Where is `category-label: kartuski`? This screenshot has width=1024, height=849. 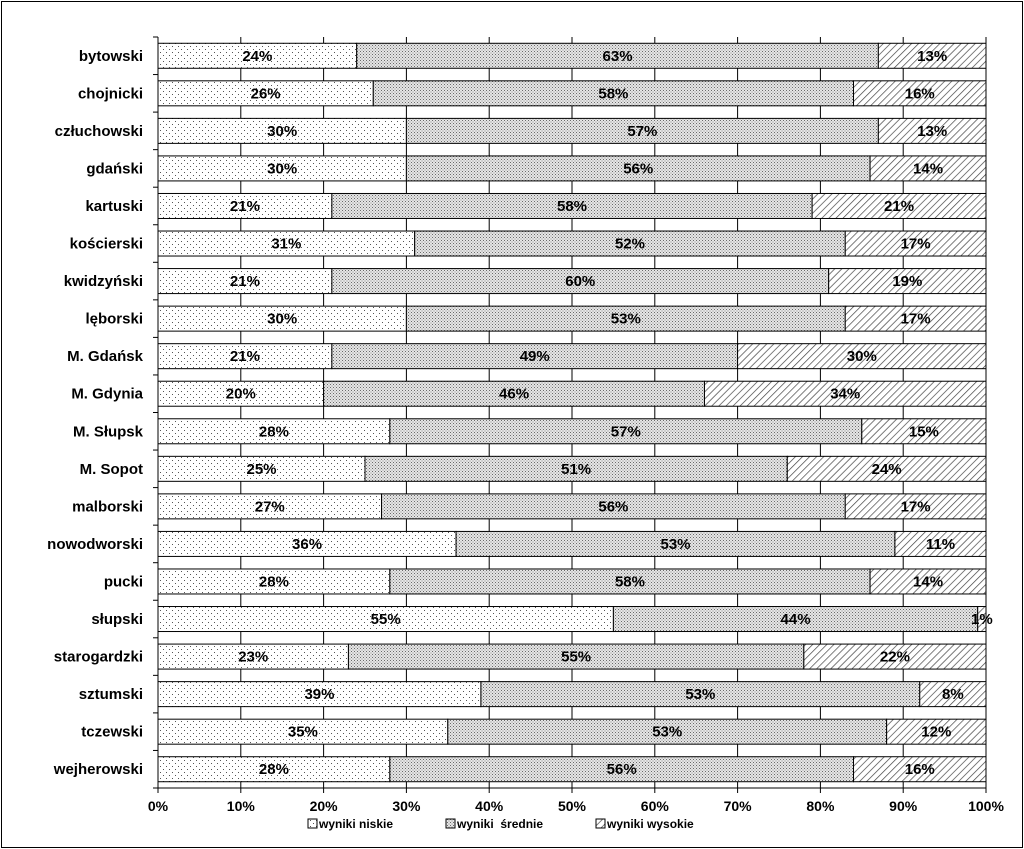
category-label: kartuski is located at coordinates (114, 206).